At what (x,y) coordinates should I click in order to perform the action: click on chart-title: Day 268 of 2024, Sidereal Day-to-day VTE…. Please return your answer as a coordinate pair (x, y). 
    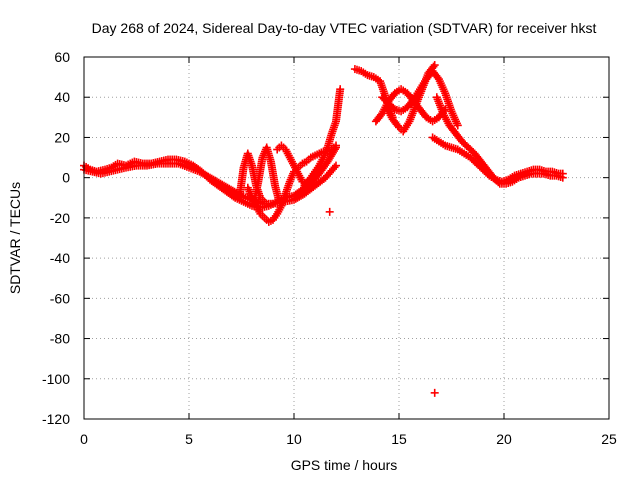
    Looking at the image, I should click on (344, 28).